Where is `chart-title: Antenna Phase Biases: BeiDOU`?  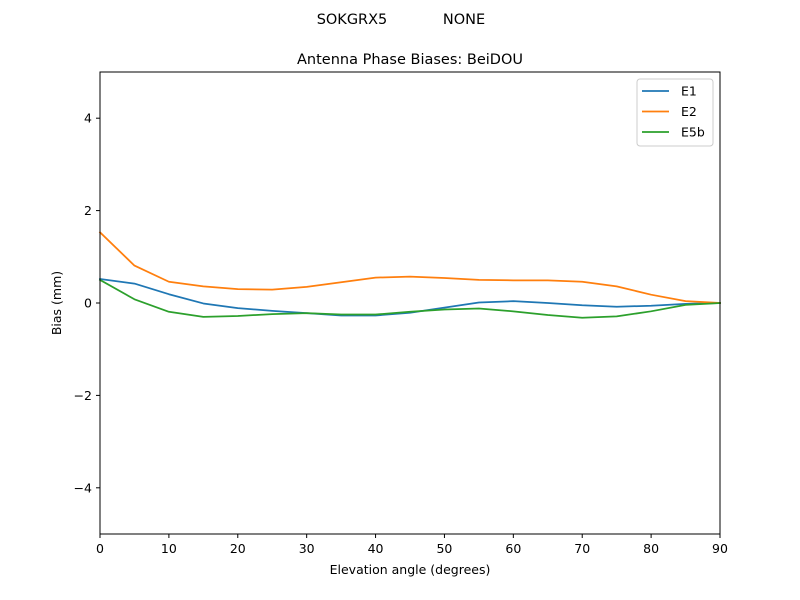
chart-title: Antenna Phase Biases: BeiDOU is located at coordinates (410, 60).